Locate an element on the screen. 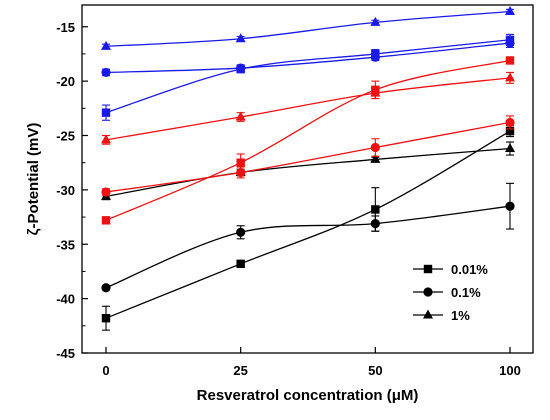 Image resolution: width=550 pixels, height=420 pixels. series-blue-circle is located at coordinates (308, 58).